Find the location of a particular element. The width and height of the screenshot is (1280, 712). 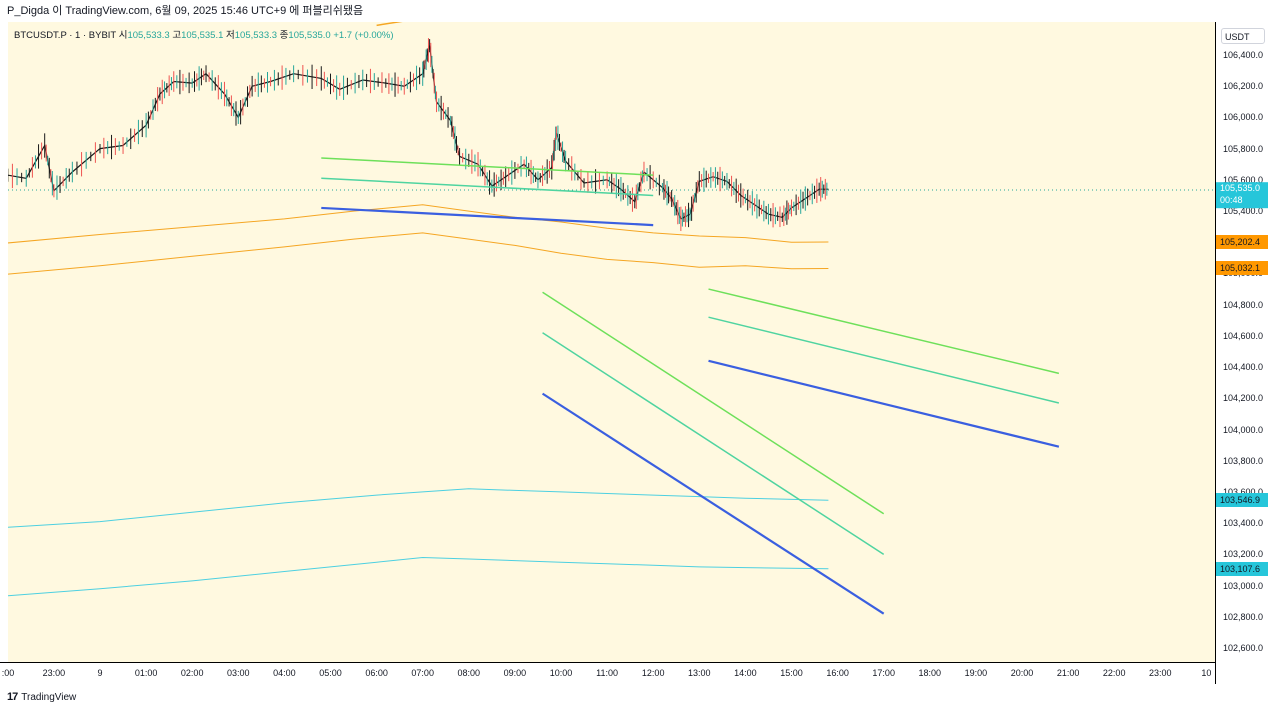

price-tag-value: 105,535.0 is located at coordinates (1240, 188).